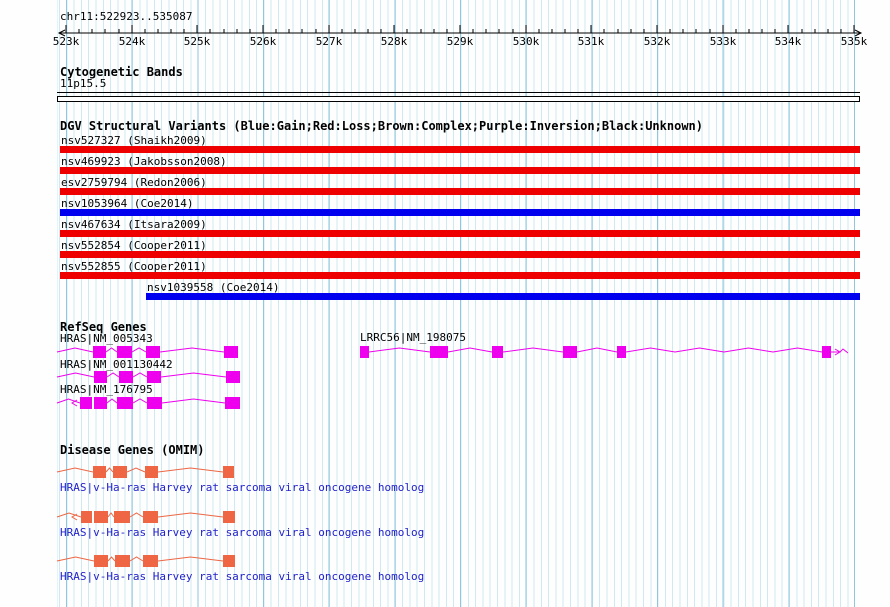 This screenshot has height=607, width=890. Describe the element at coordinates (61, 33) in the screenshot. I see `ruler-left-arrow-icon` at that location.